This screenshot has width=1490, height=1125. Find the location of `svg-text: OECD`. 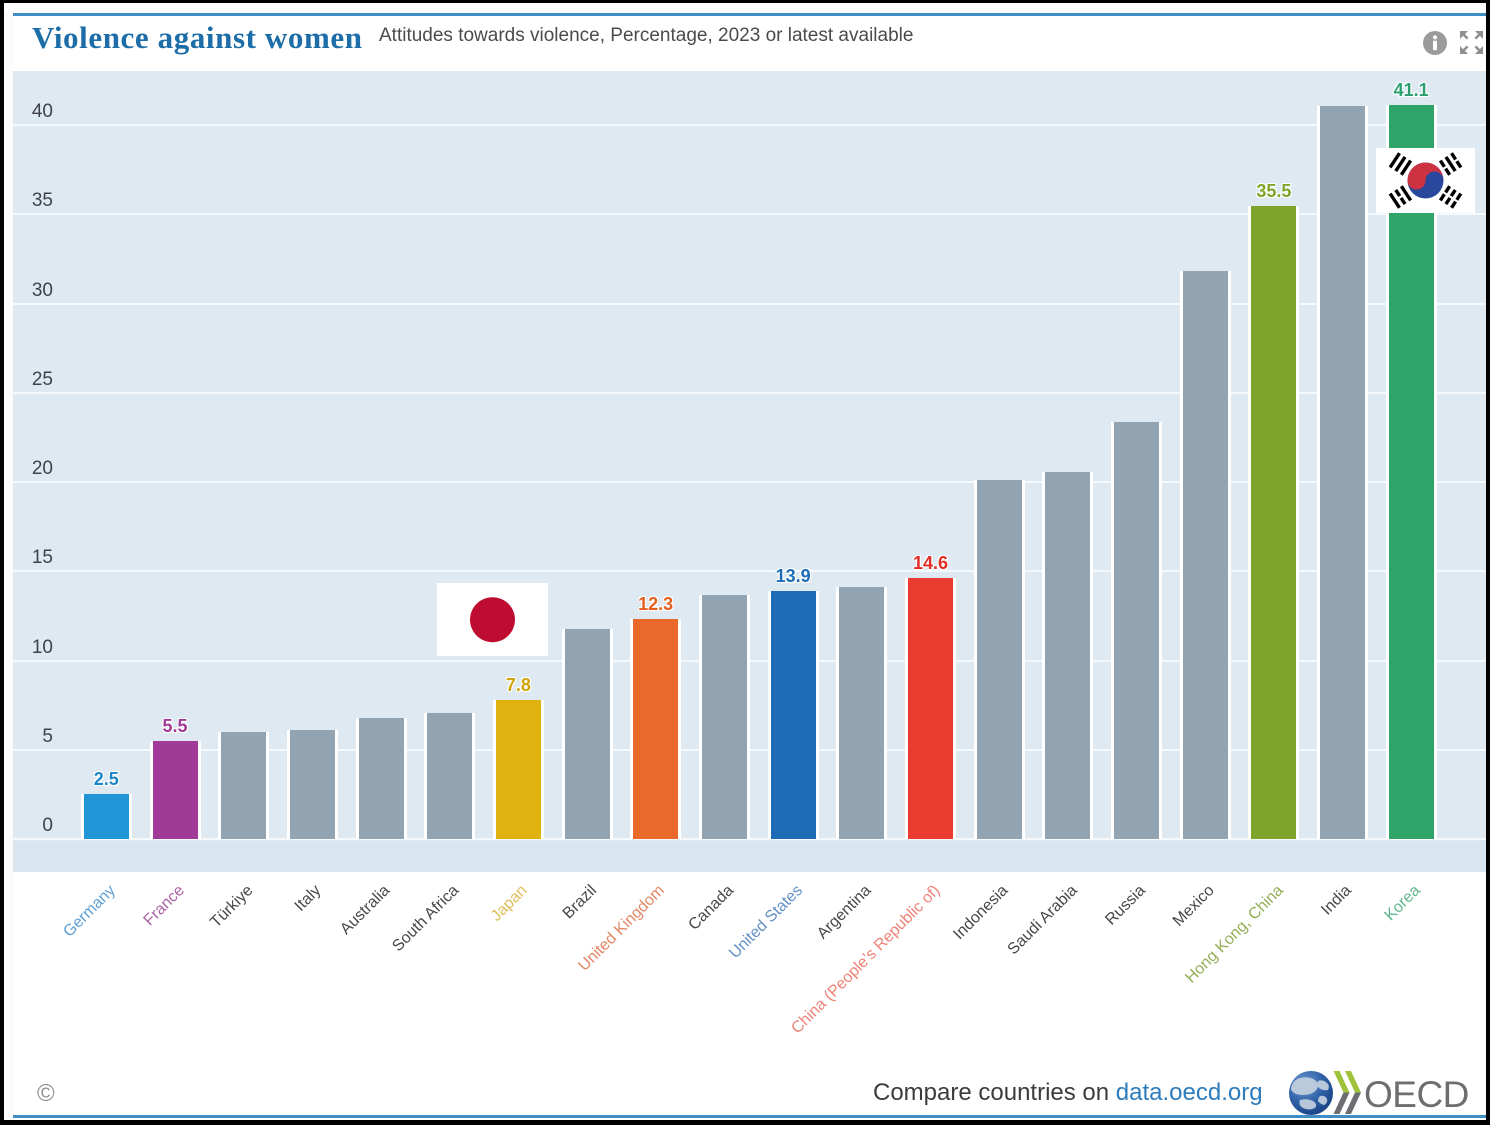

svg-text: OECD is located at coordinates (1416, 1094).